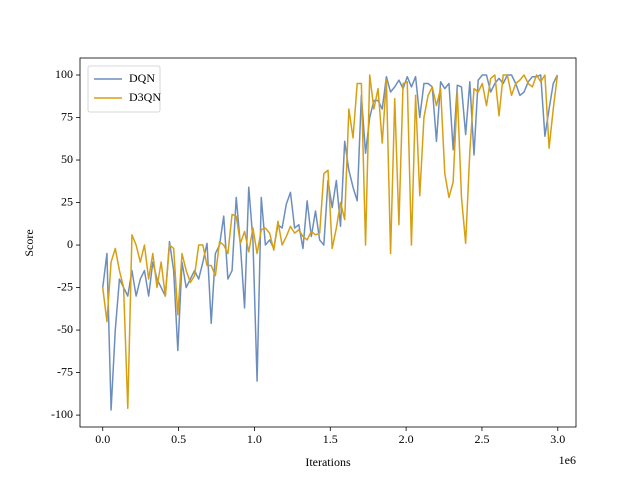  Describe the element at coordinates (29, 242) in the screenshot. I see `y-axis-label: Score` at that location.